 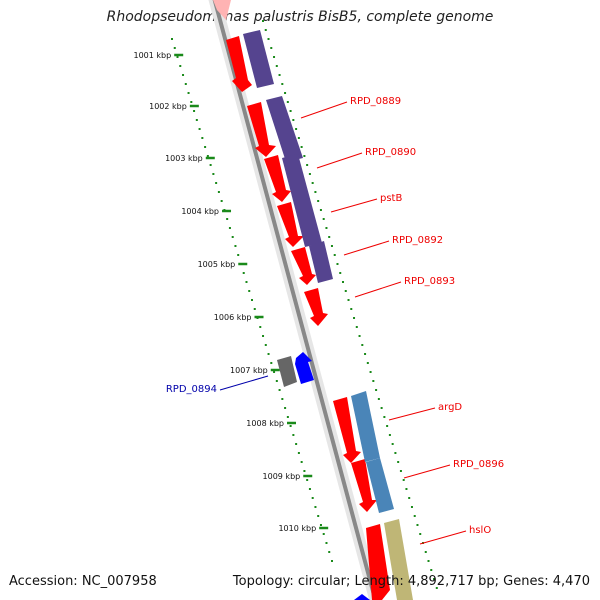 I want to click on scale-label: 1010 kbp, so click(x=297, y=528).